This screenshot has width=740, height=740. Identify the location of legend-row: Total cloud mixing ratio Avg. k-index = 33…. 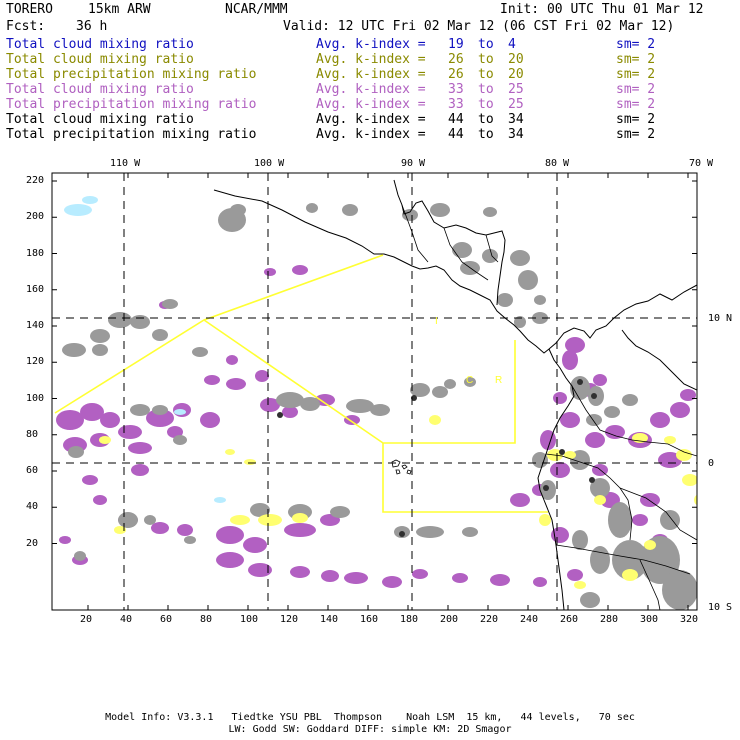
(366, 89).